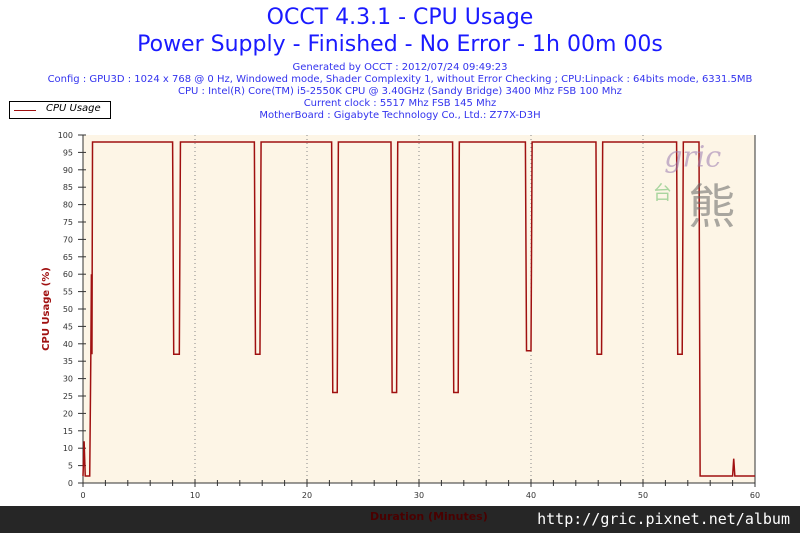  What do you see at coordinates (68, 222) in the screenshot?
I see `y-tick-label: 75` at bounding box center [68, 222].